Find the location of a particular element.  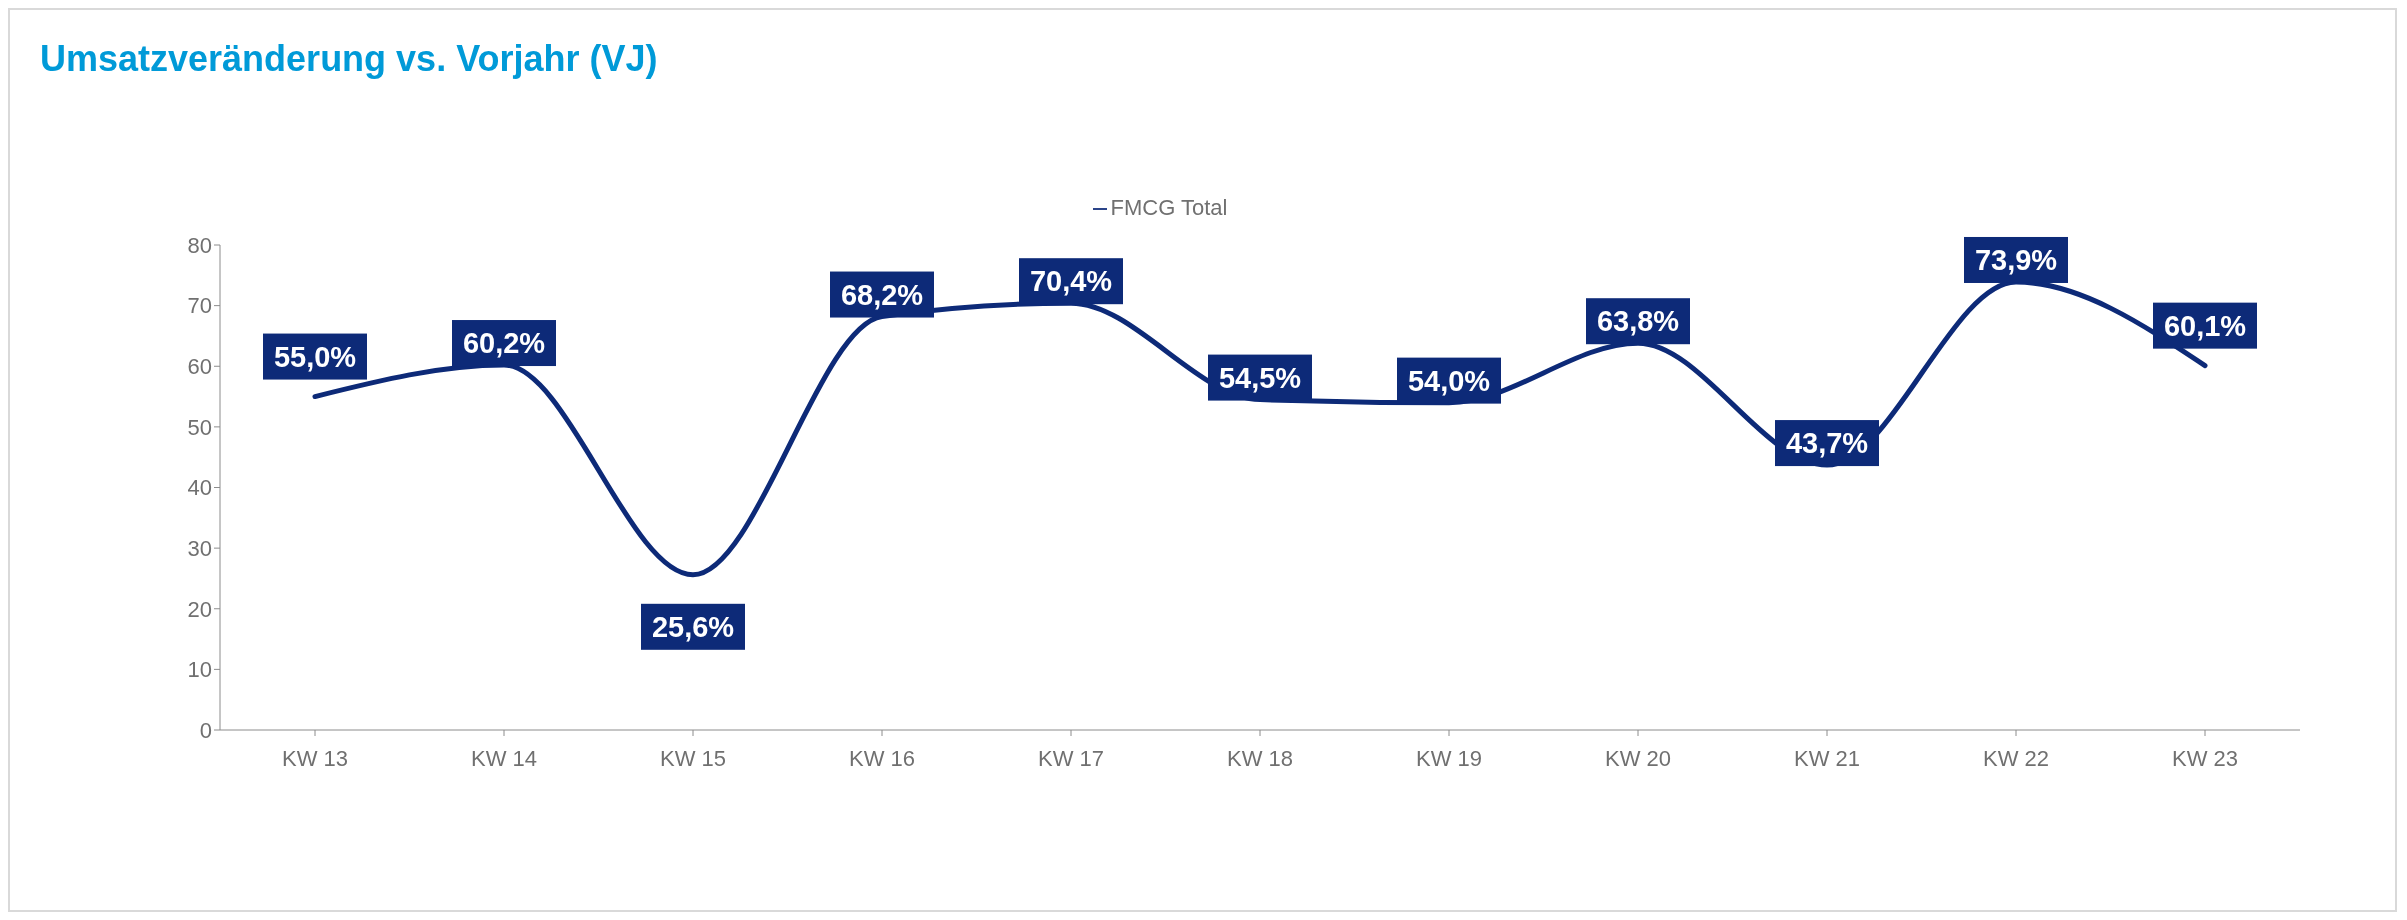

x-tick-label: KW 15 is located at coordinates (693, 758).